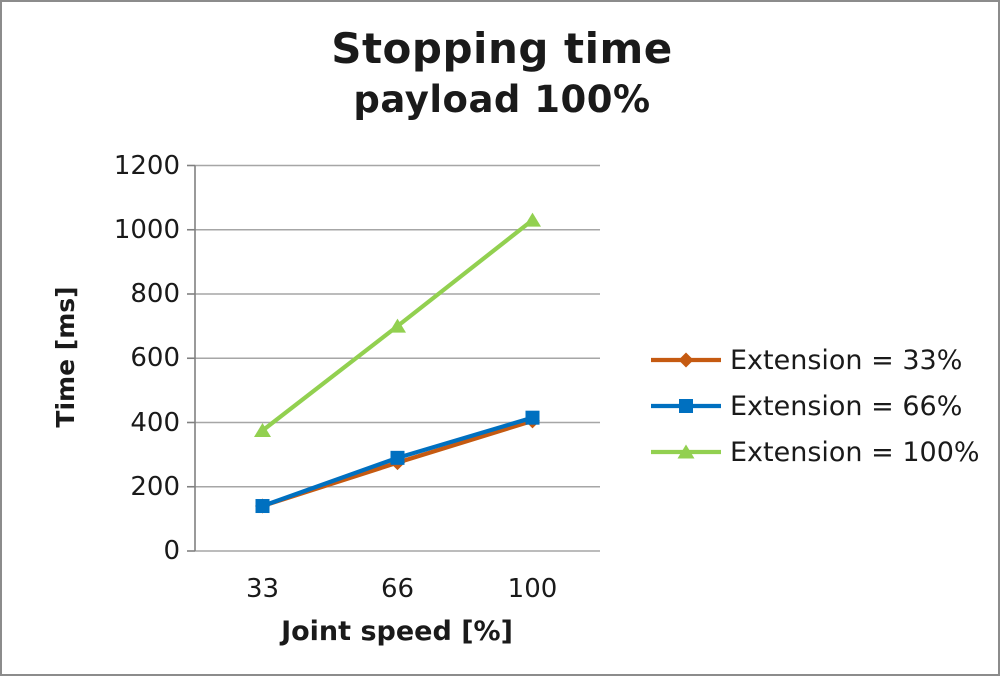 The width and height of the screenshot is (1000, 676). Describe the element at coordinates (262, 589) in the screenshot. I see `x-tick-label: 33` at that location.